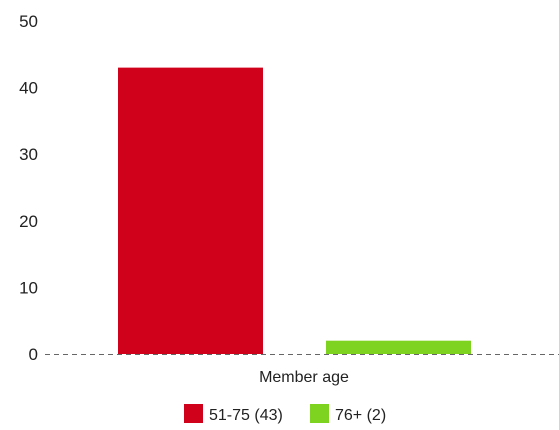  Describe the element at coordinates (360, 415) in the screenshot. I see `legend-label: 76+ (2)` at that location.